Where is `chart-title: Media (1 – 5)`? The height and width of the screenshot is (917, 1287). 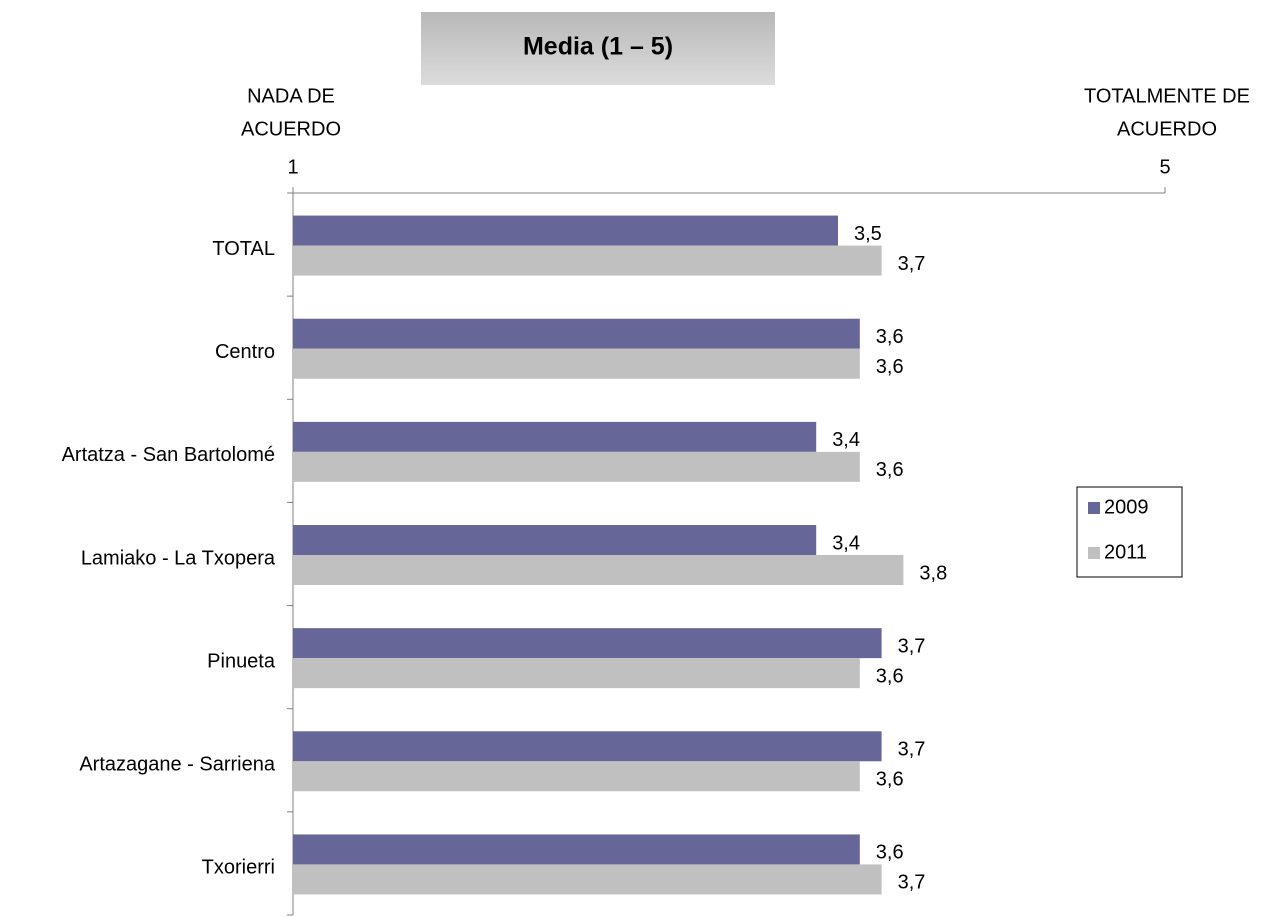
chart-title: Media (1 – 5) is located at coordinates (598, 47).